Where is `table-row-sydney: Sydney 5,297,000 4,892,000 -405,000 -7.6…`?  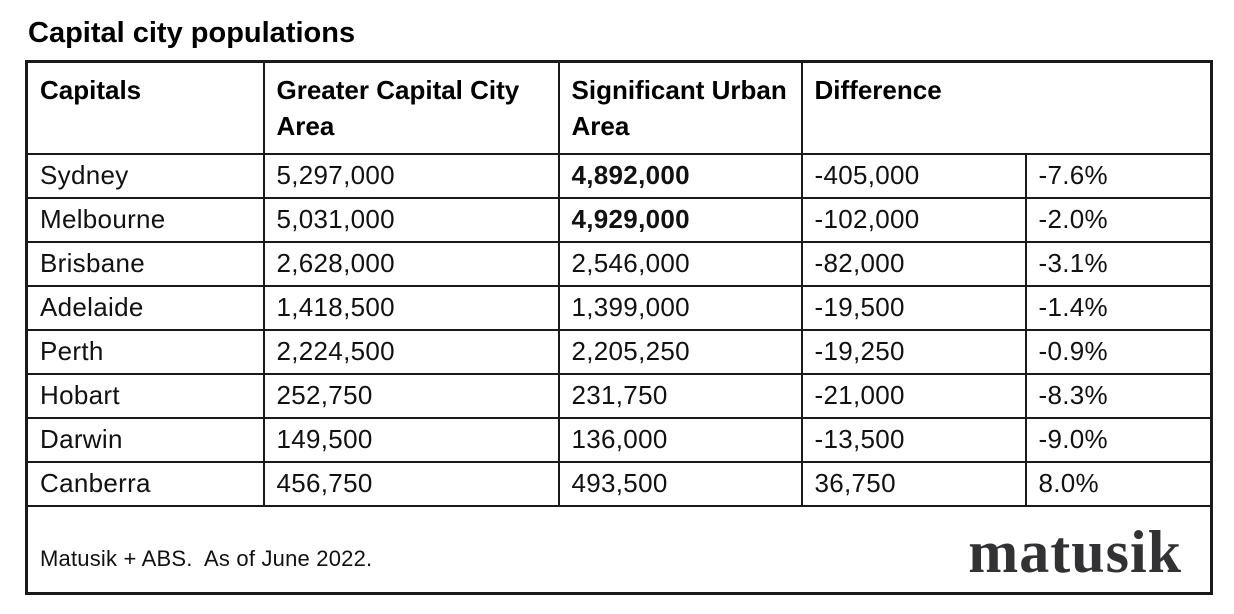 table-row-sydney: Sydney 5,297,000 4,892,000 -405,000 -7.6… is located at coordinates (619, 175).